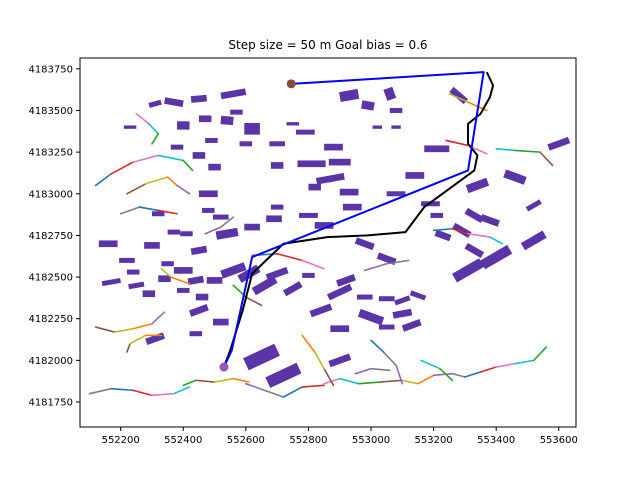 The height and width of the screenshot is (480, 640). What do you see at coordinates (291, 84) in the screenshot?
I see `goal-marker` at bounding box center [291, 84].